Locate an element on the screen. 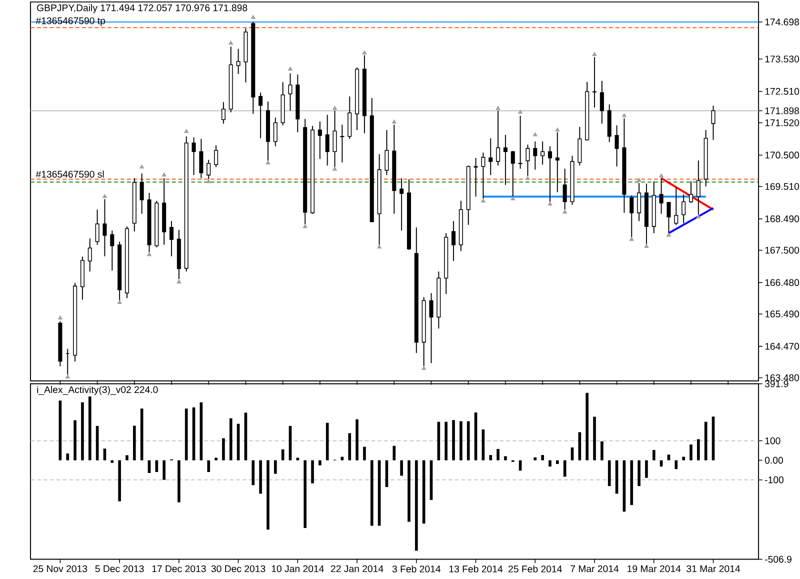  y-tick-label: 100 is located at coordinates (772, 441).